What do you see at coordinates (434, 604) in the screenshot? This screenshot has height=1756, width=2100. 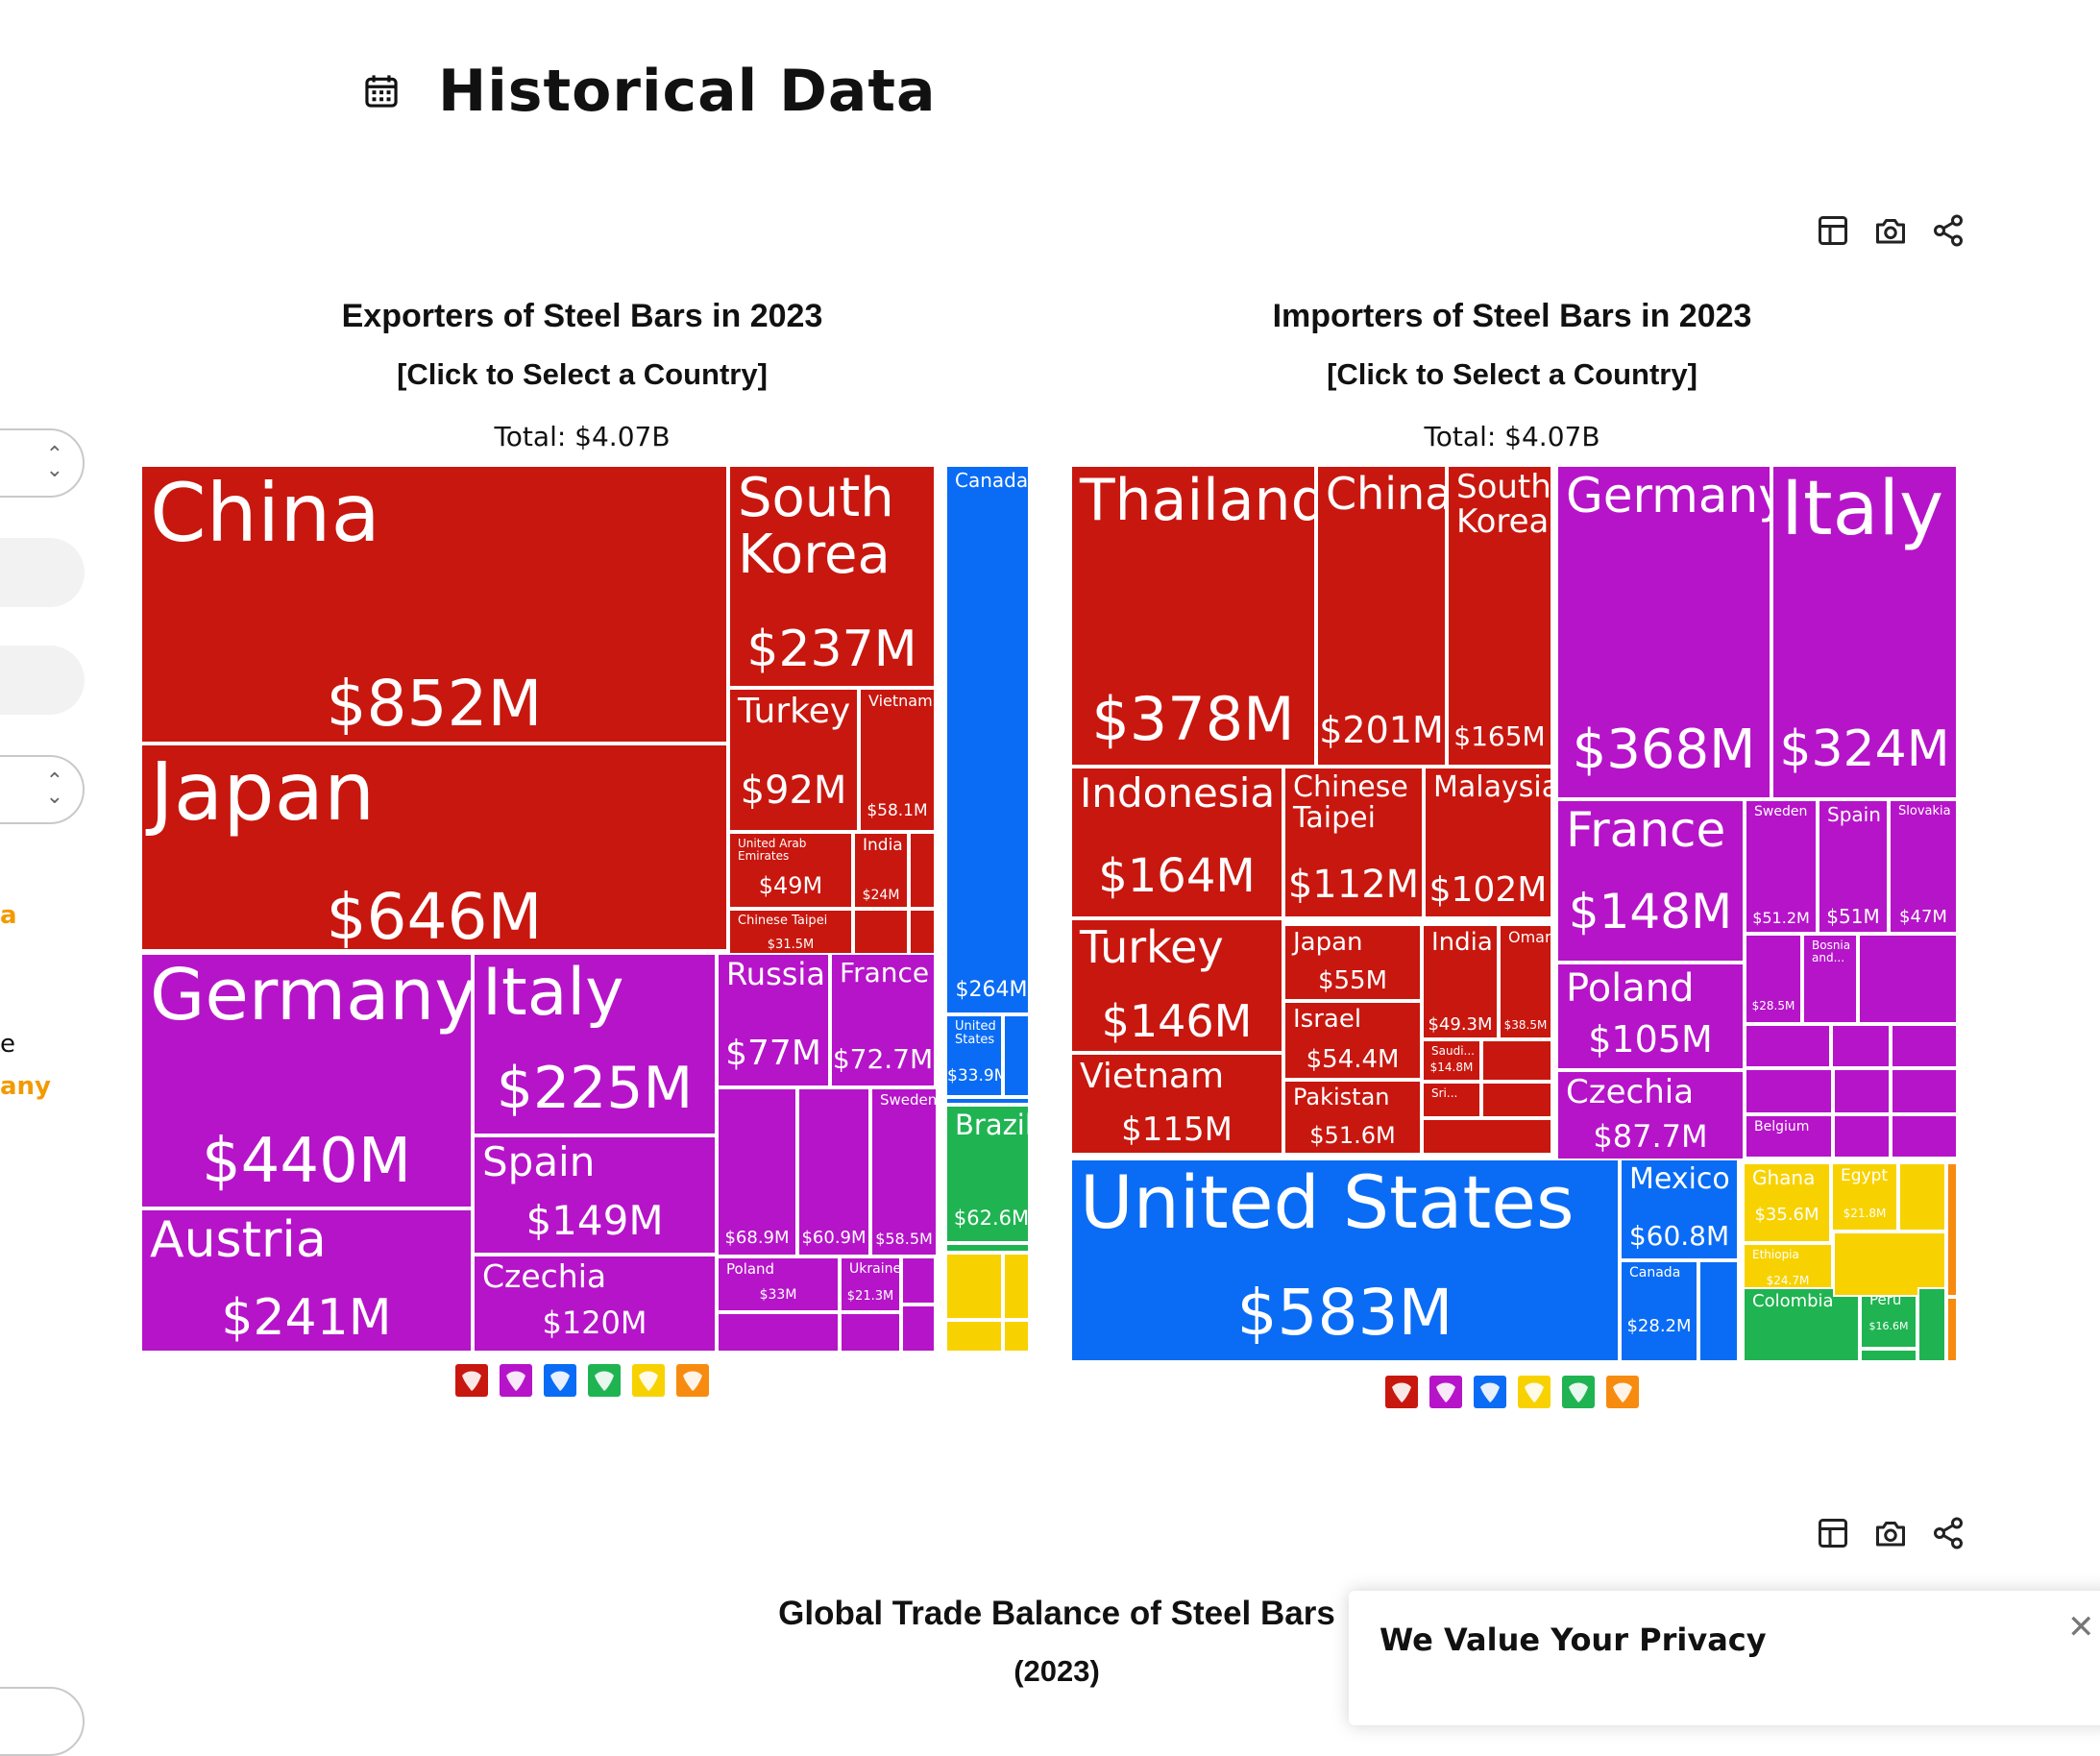 I see `treemap-tile: China $852M` at bounding box center [434, 604].